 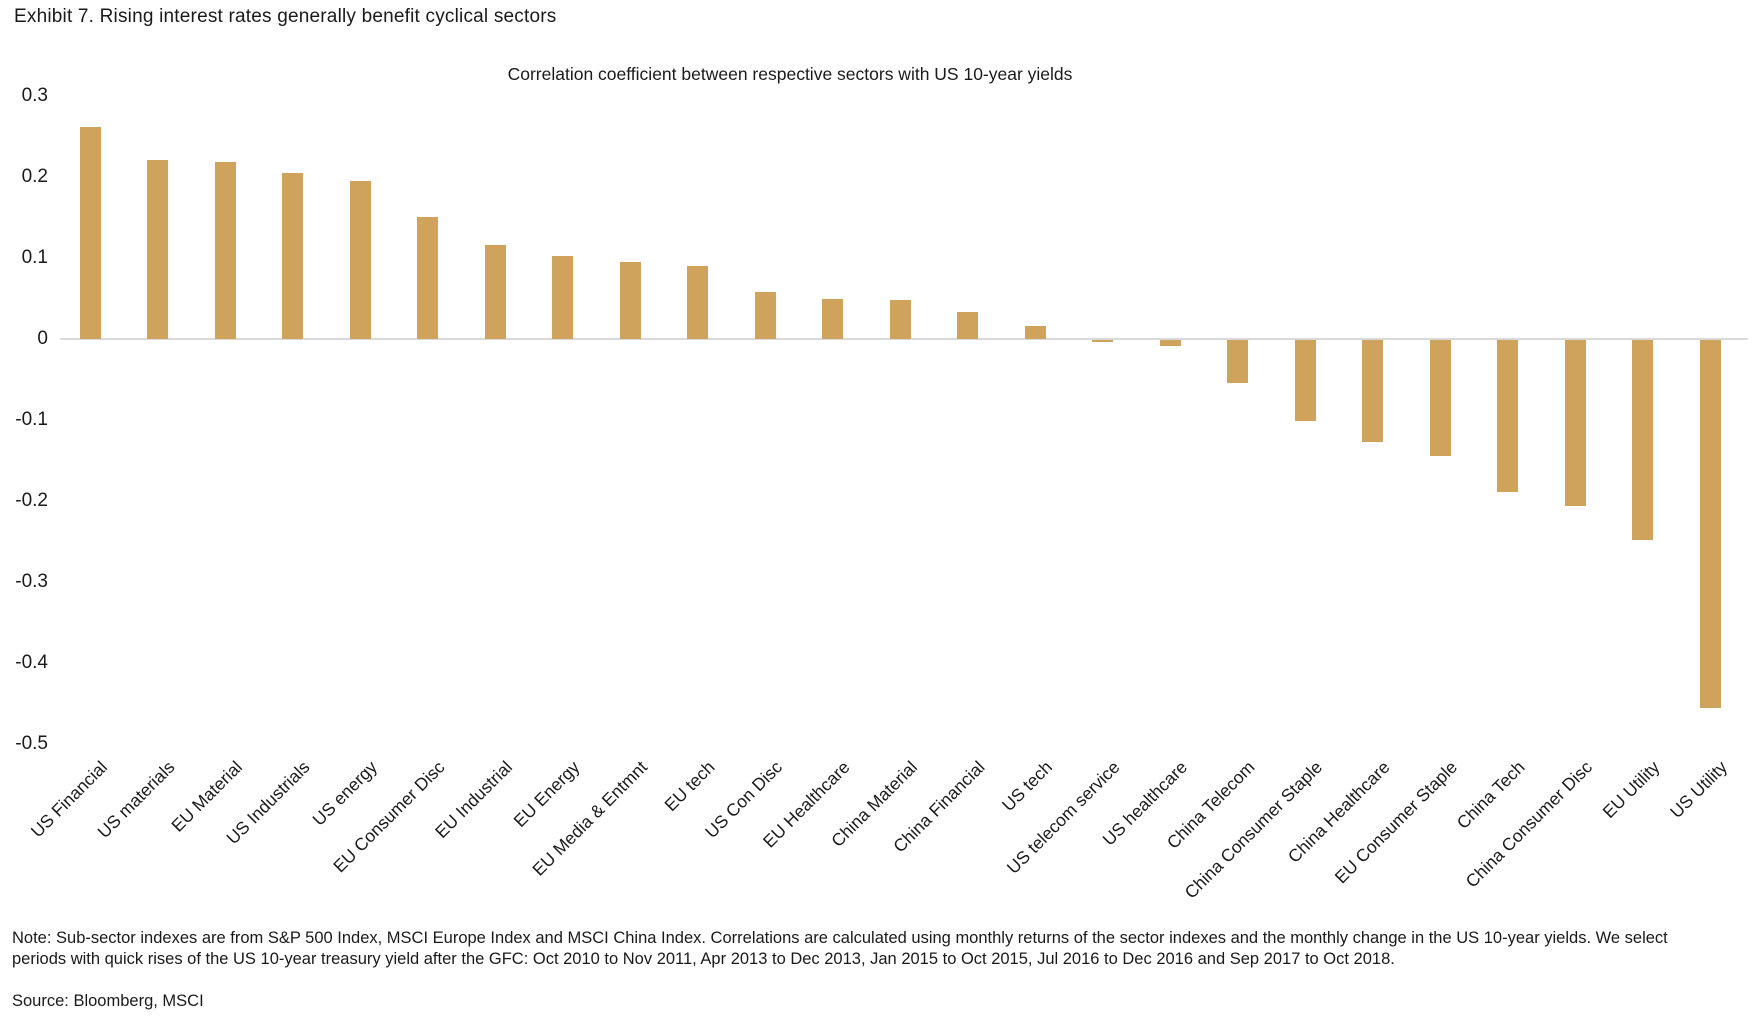 I want to click on y-axis-tick-label: -0.3, so click(x=31, y=581).